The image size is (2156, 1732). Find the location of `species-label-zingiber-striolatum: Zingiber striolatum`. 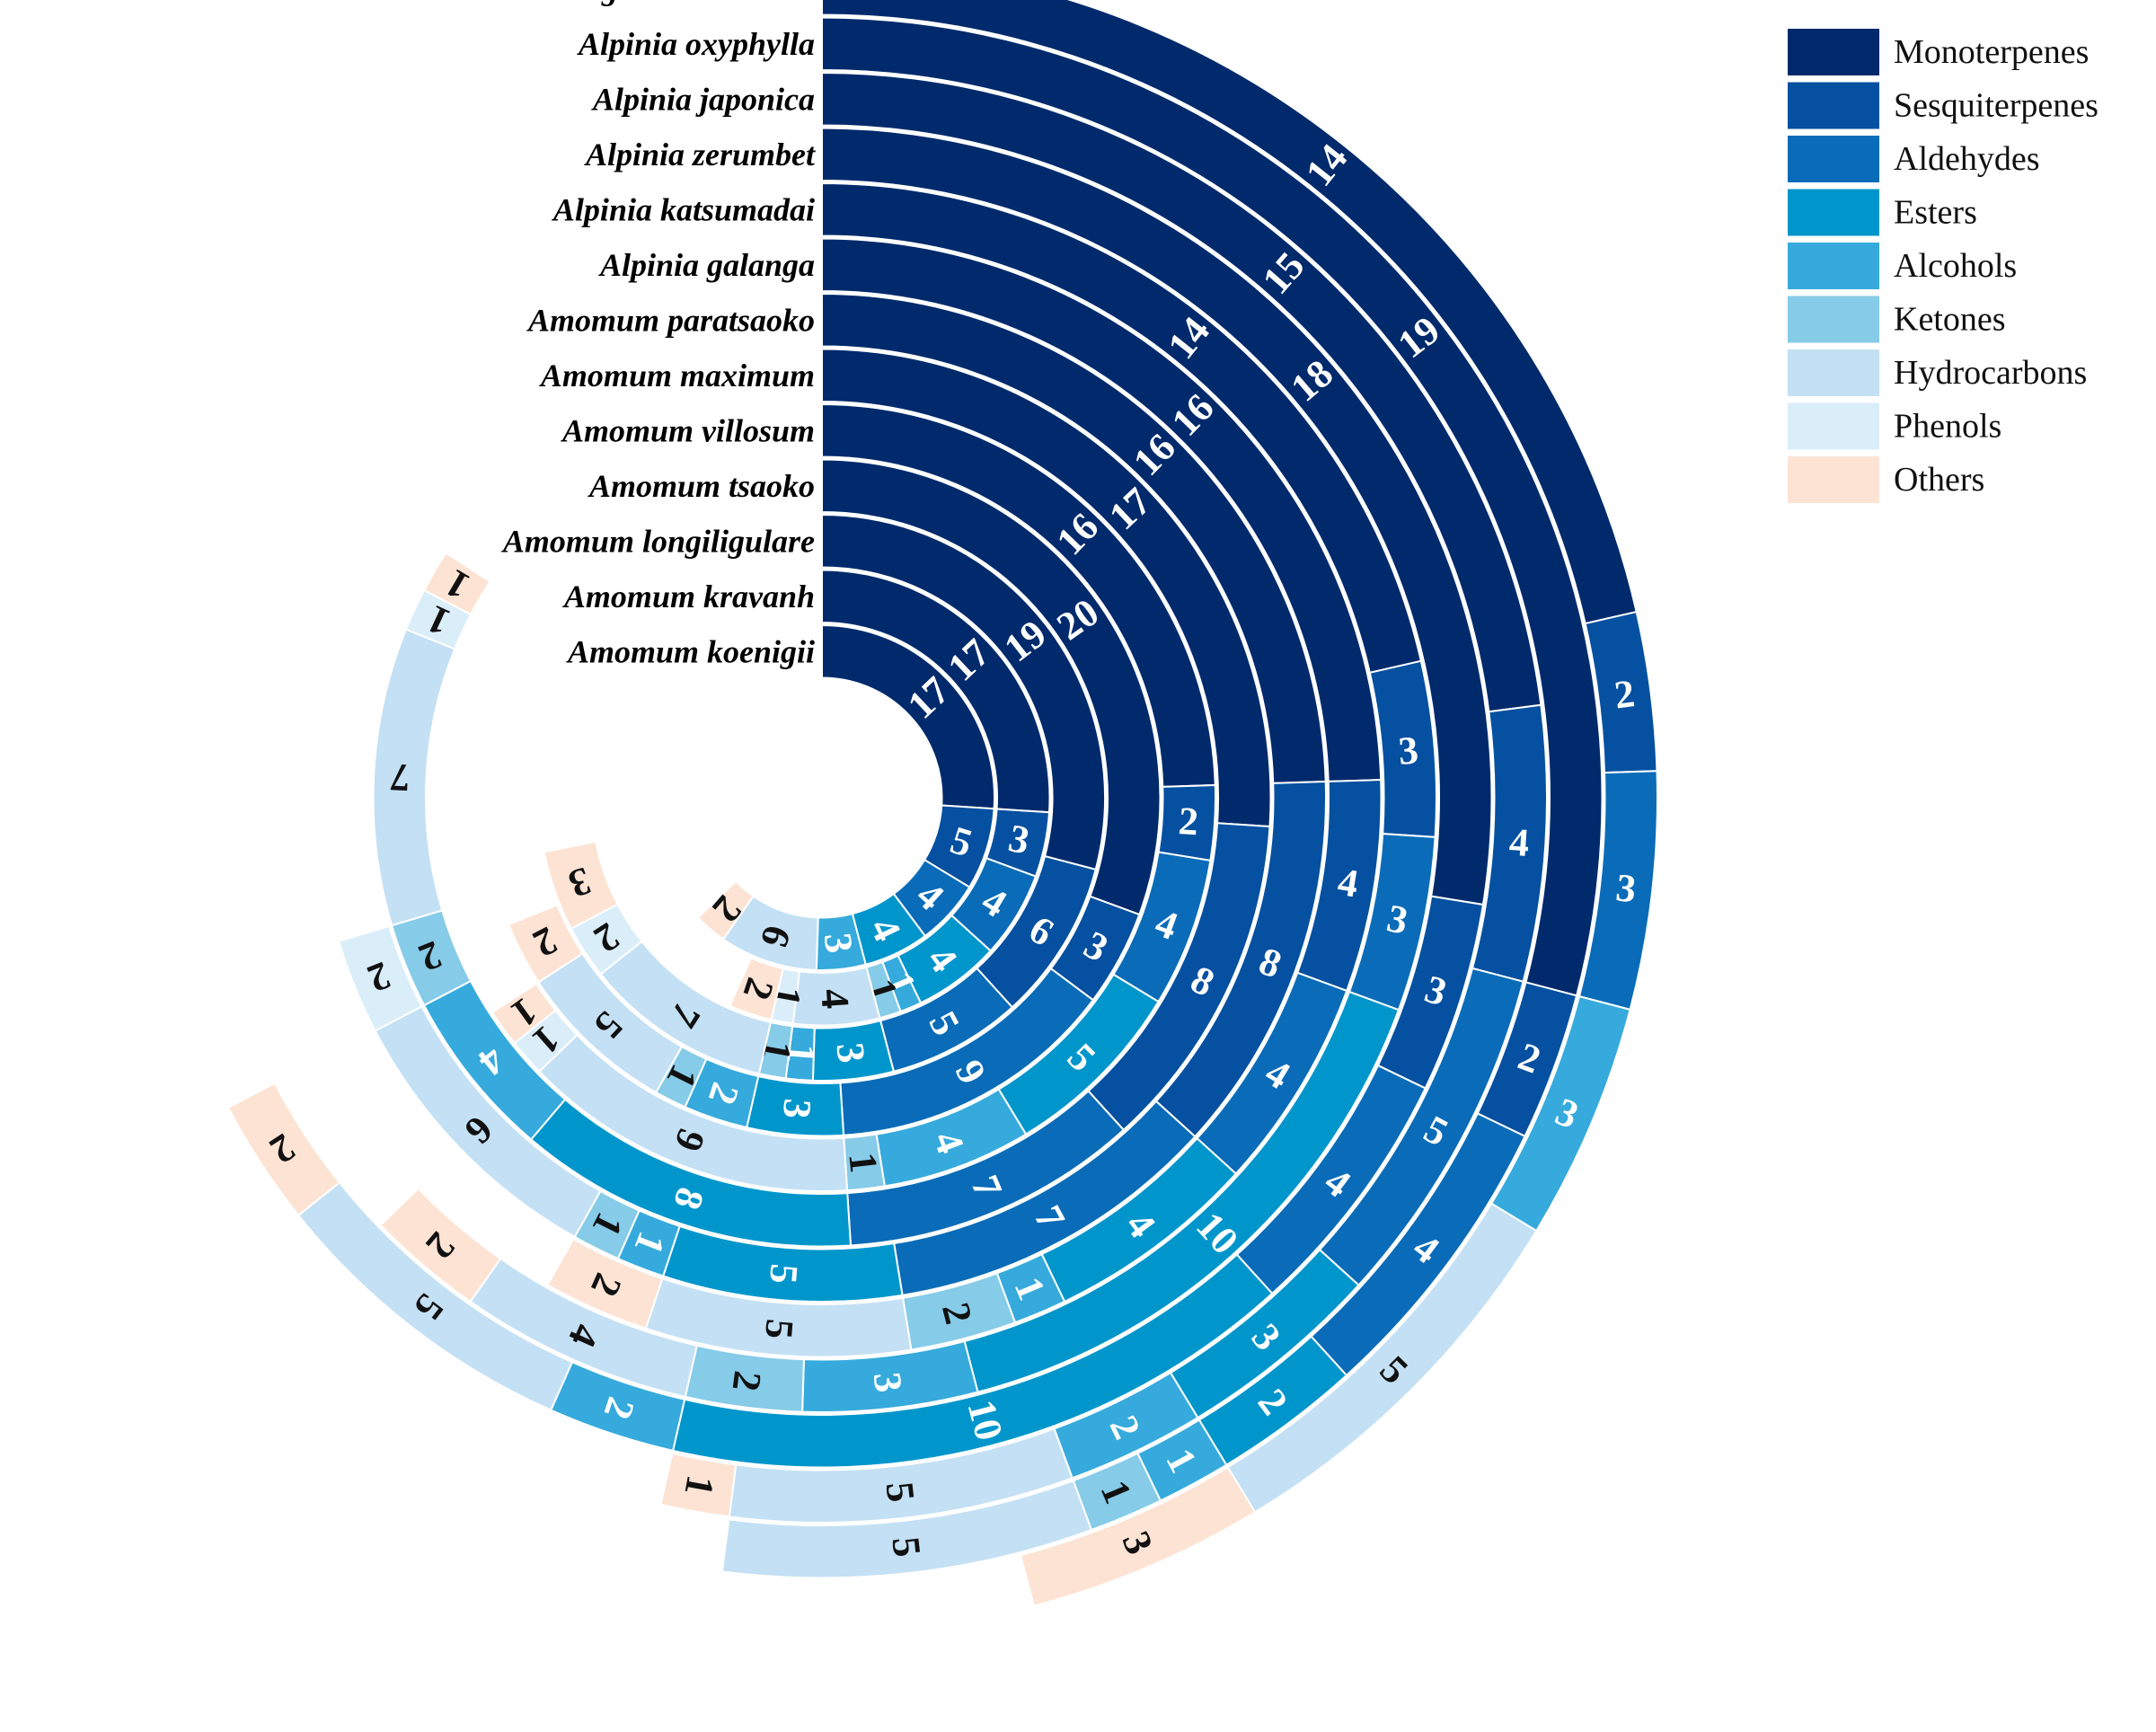

species-label-zingiber-striolatum: Zingiber striolatum is located at coordinates (684, 3).